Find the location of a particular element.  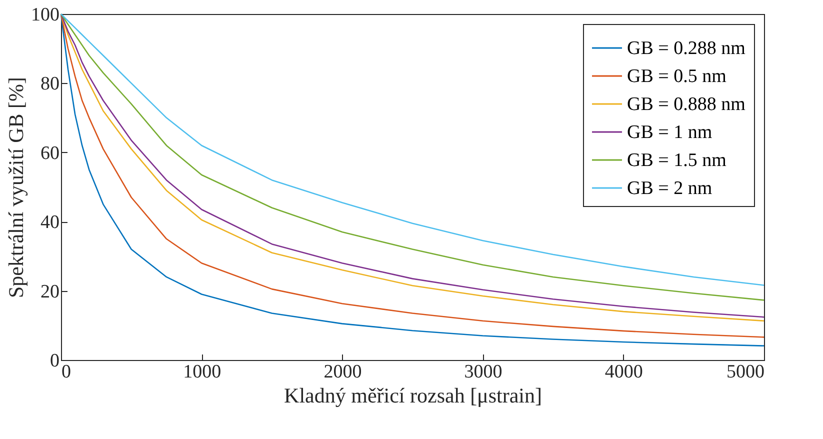

x-tick-label: 5000 is located at coordinates (745, 372).